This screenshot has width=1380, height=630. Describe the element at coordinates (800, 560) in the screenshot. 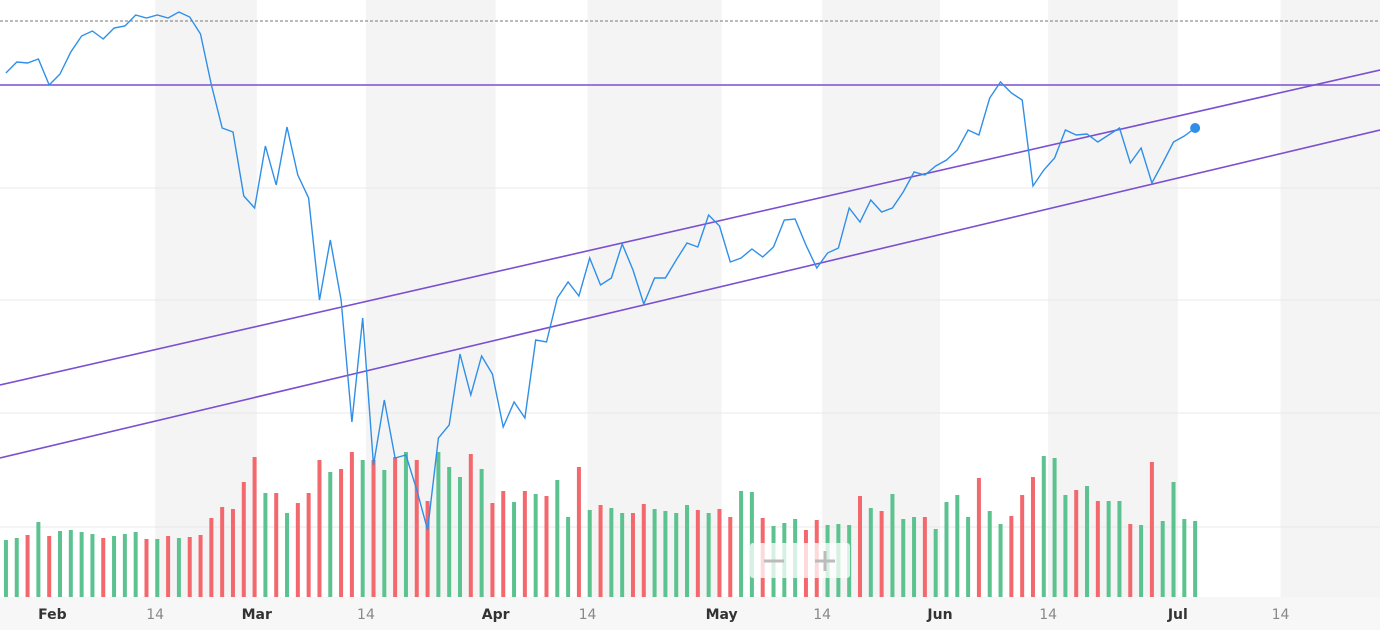

I see `zoom-controls` at that location.